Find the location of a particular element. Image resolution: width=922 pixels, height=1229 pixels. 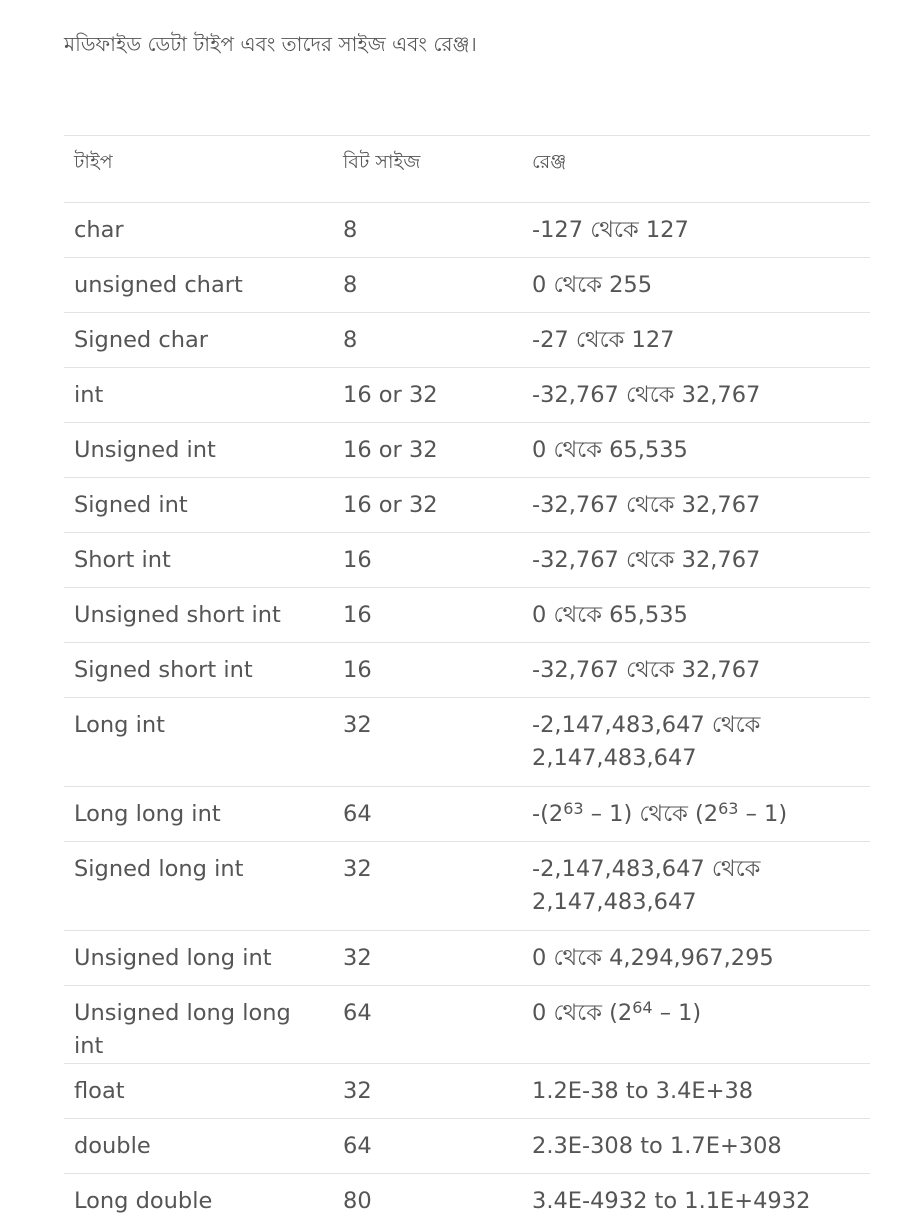

table-row: Signed int 16 or 32 -32,767 থেকে 32,767 is located at coordinates (467, 505).